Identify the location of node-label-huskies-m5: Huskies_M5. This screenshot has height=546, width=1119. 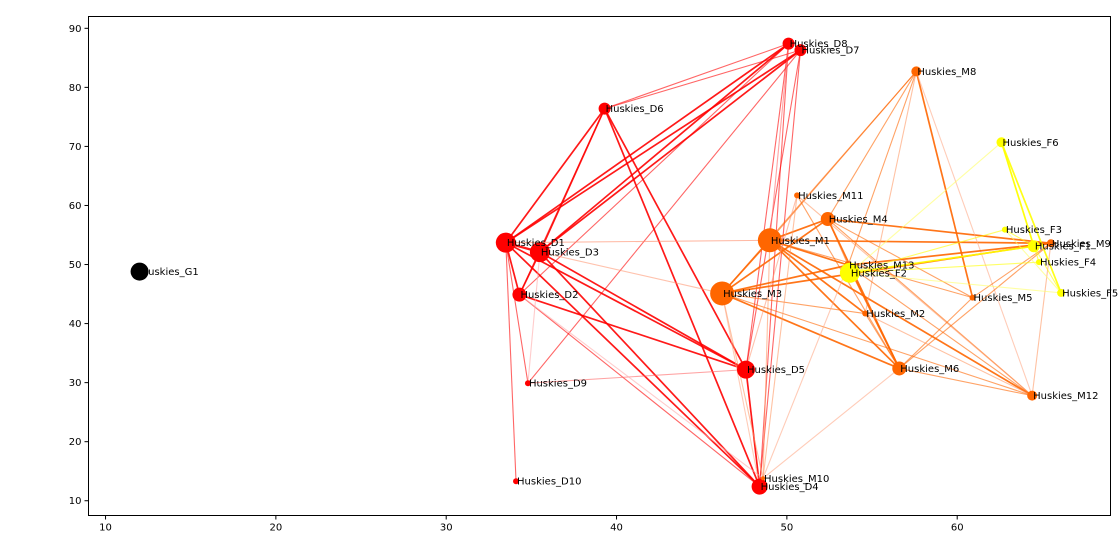
(1003, 298).